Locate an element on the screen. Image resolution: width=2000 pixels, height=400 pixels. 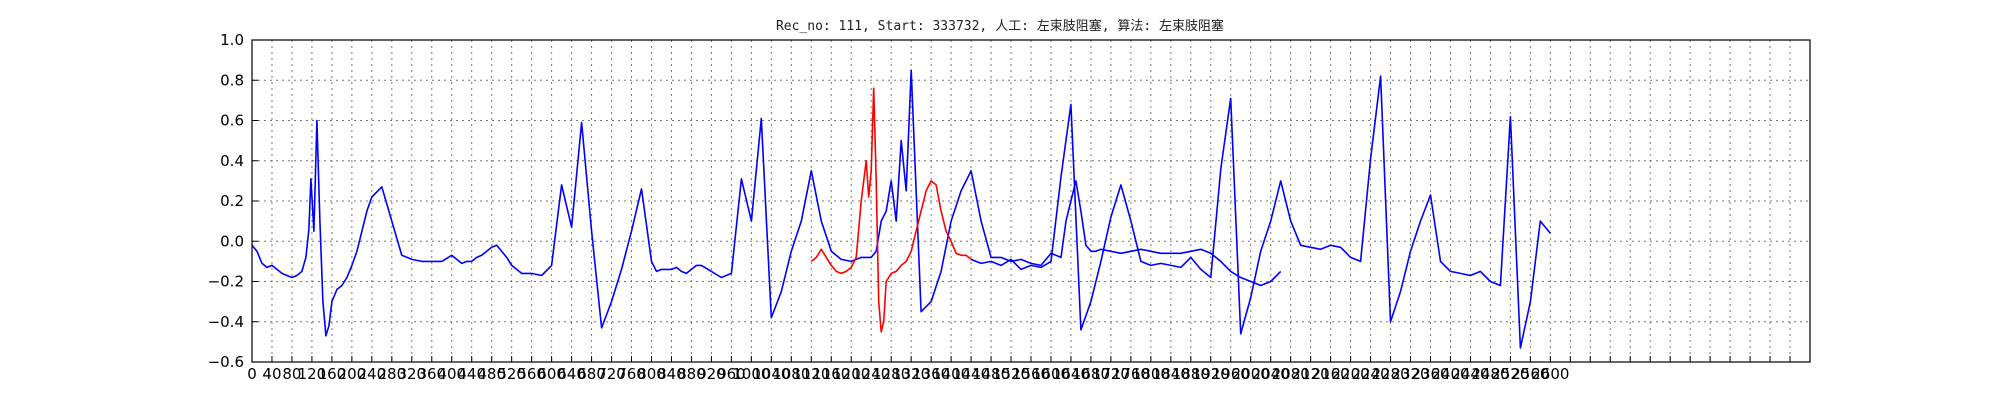
x-tick-label: 1320 is located at coordinates (911, 374).